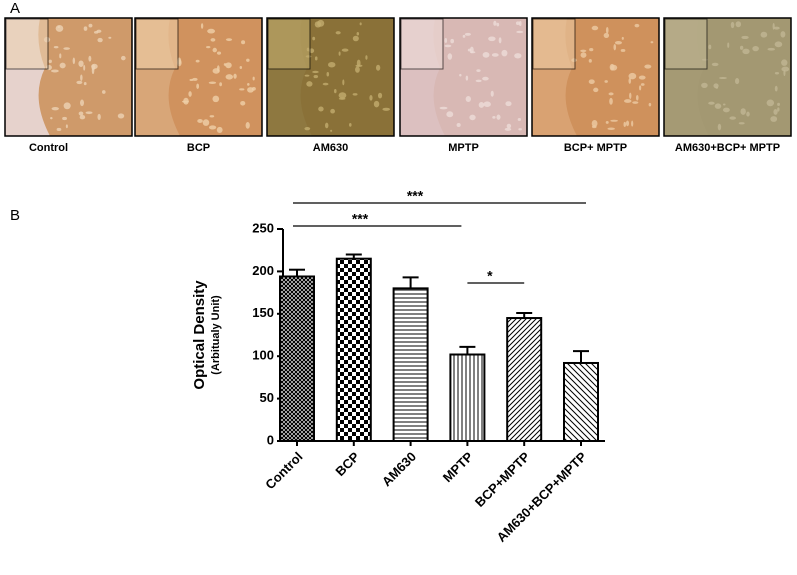 This screenshot has height=575, width=797. Describe the element at coordinates (399, 469) in the screenshot. I see `x-tick-label: AM630` at that location.